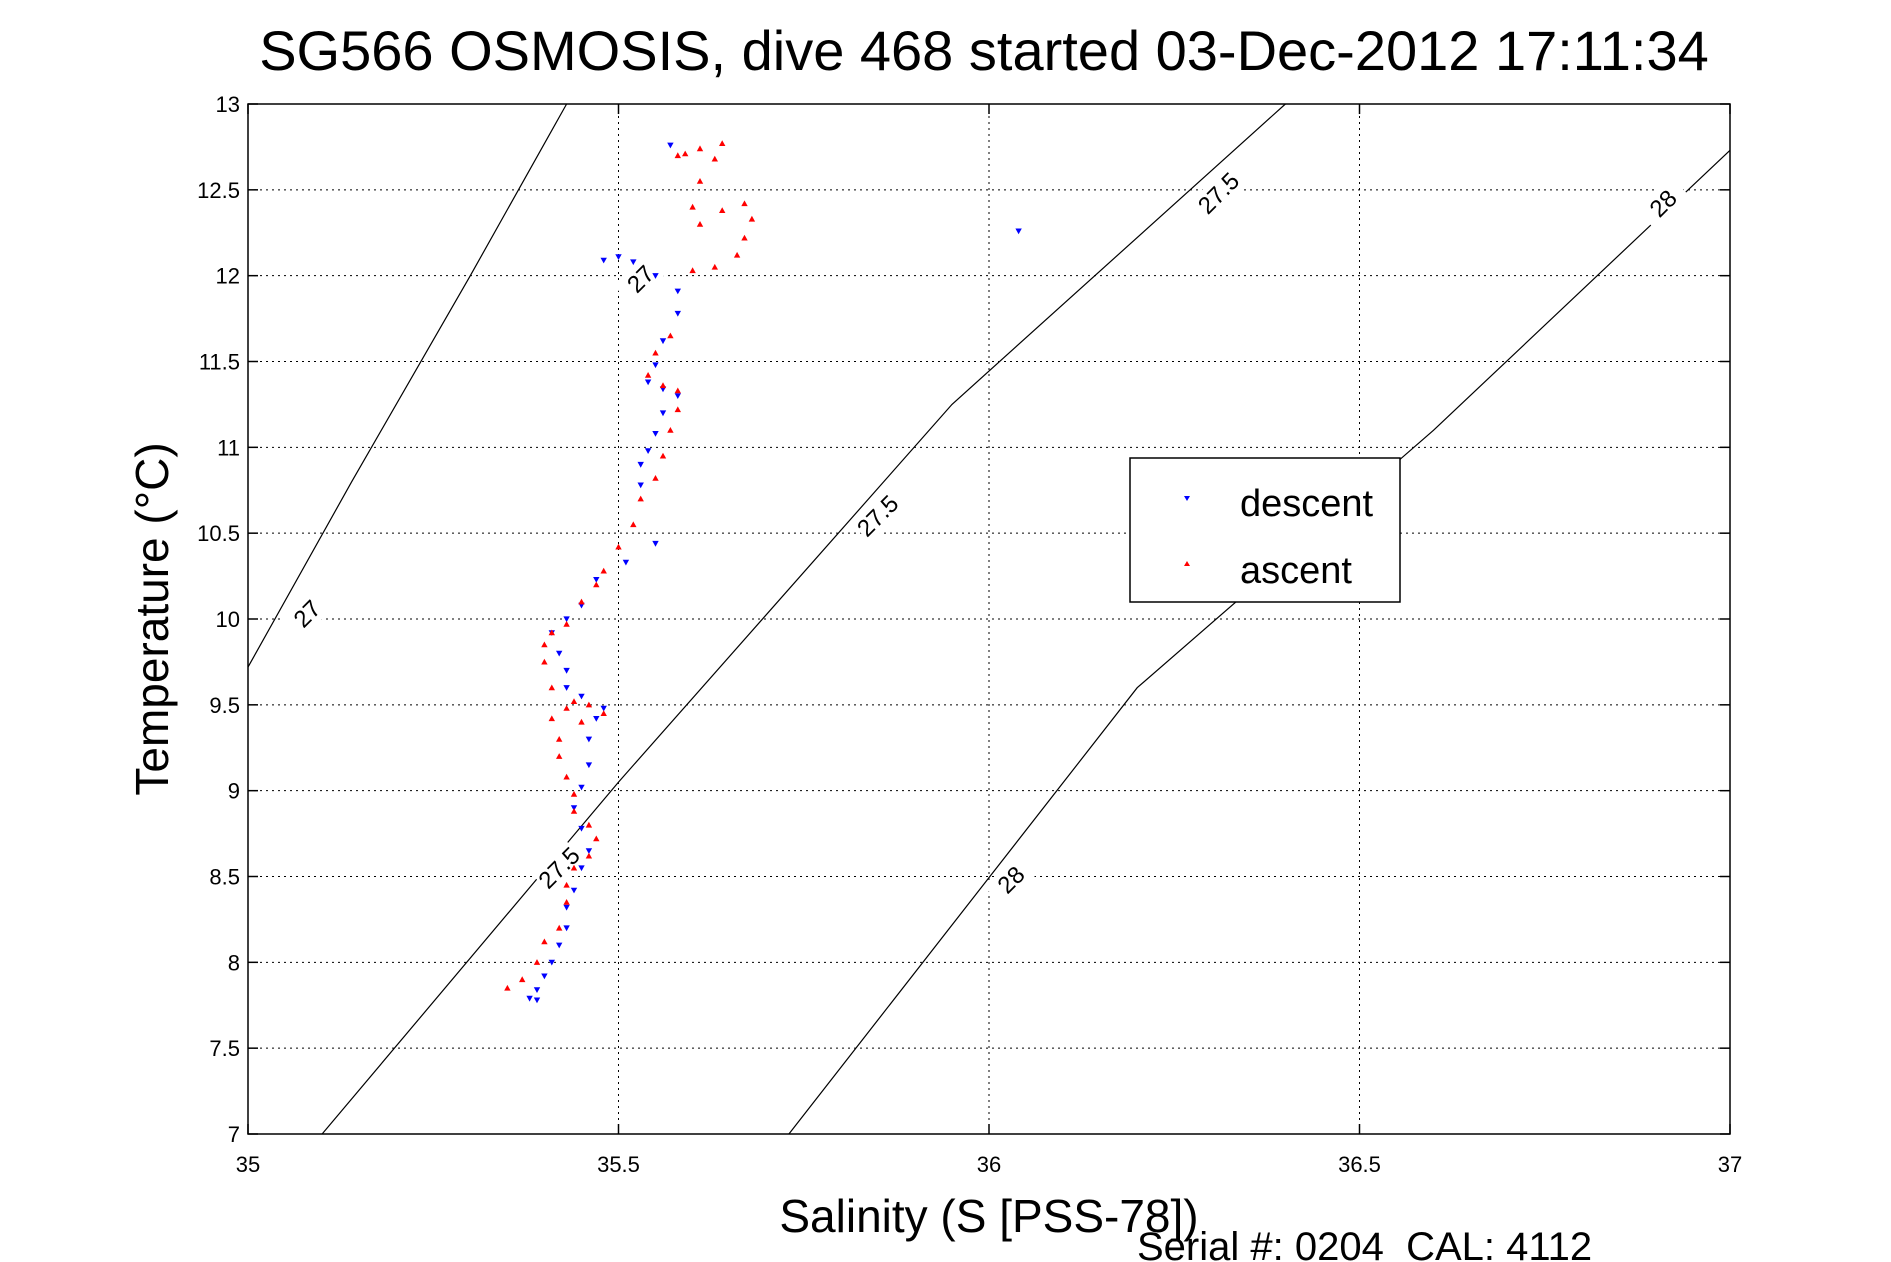 This screenshot has width=1891, height=1262. What do you see at coordinates (228, 619) in the screenshot?
I see `y-tick-label: 10` at bounding box center [228, 619].